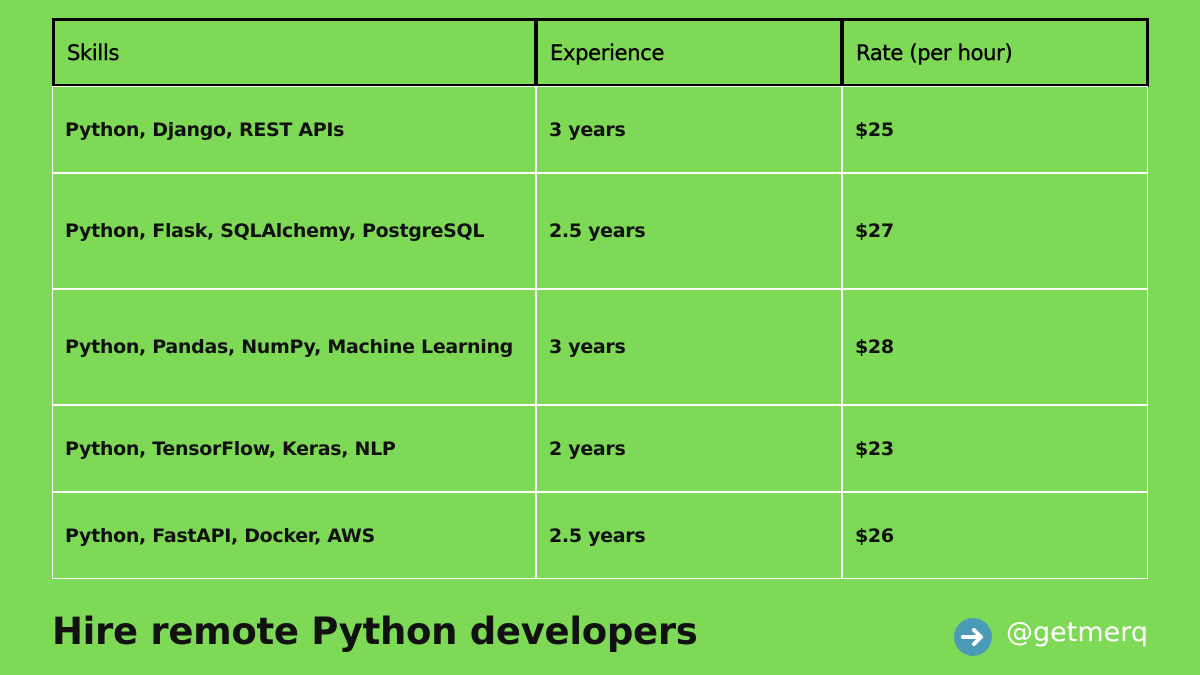 The image size is (1200, 675). What do you see at coordinates (995, 231) in the screenshot?
I see `table-cell: $27` at bounding box center [995, 231].